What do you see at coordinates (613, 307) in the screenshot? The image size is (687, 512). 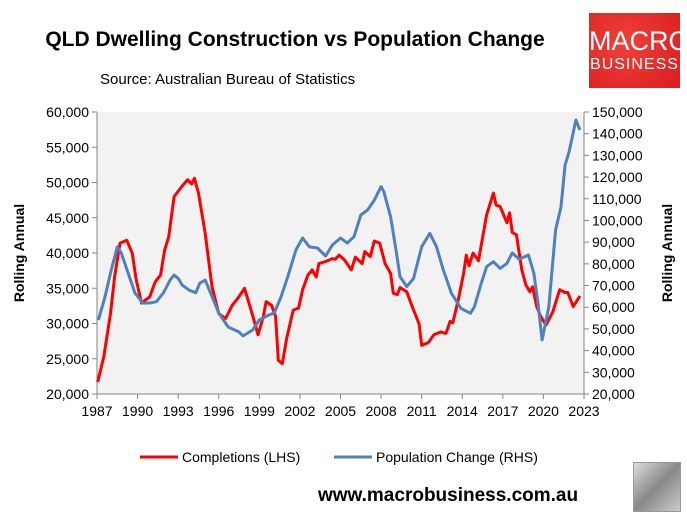 I see `y-right-tick-label: 60,000` at bounding box center [613, 307].